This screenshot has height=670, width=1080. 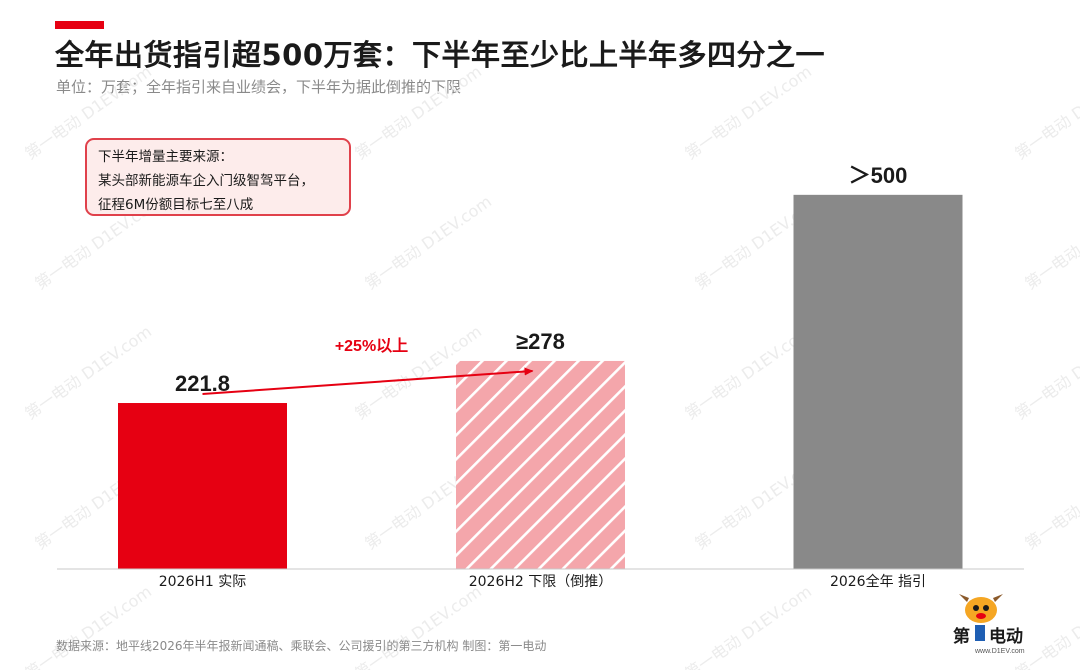 What do you see at coordinates (540, 341) in the screenshot?
I see `value-label-2: ≥278` at bounding box center [540, 341].